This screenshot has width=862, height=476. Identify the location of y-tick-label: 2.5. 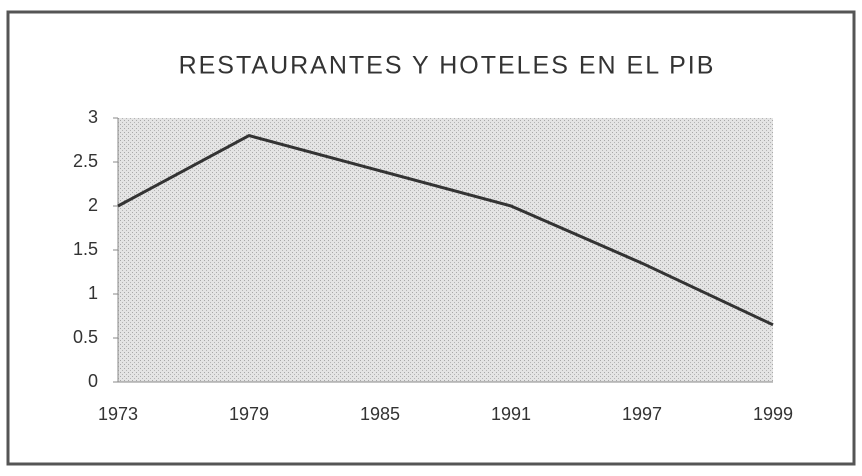
(85, 161).